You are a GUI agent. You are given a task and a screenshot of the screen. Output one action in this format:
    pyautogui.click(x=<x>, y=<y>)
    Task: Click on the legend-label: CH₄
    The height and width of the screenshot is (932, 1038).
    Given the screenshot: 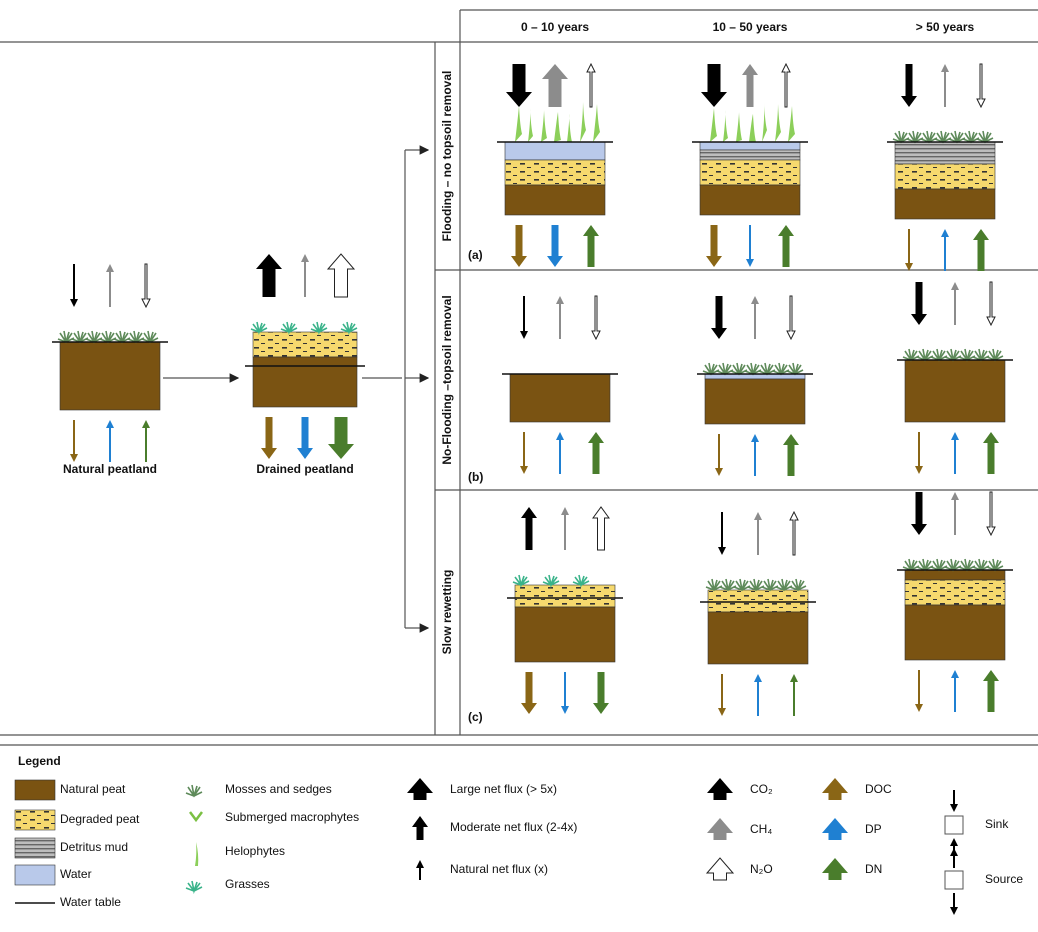 What is the action you would take?
    pyautogui.click(x=761, y=829)
    